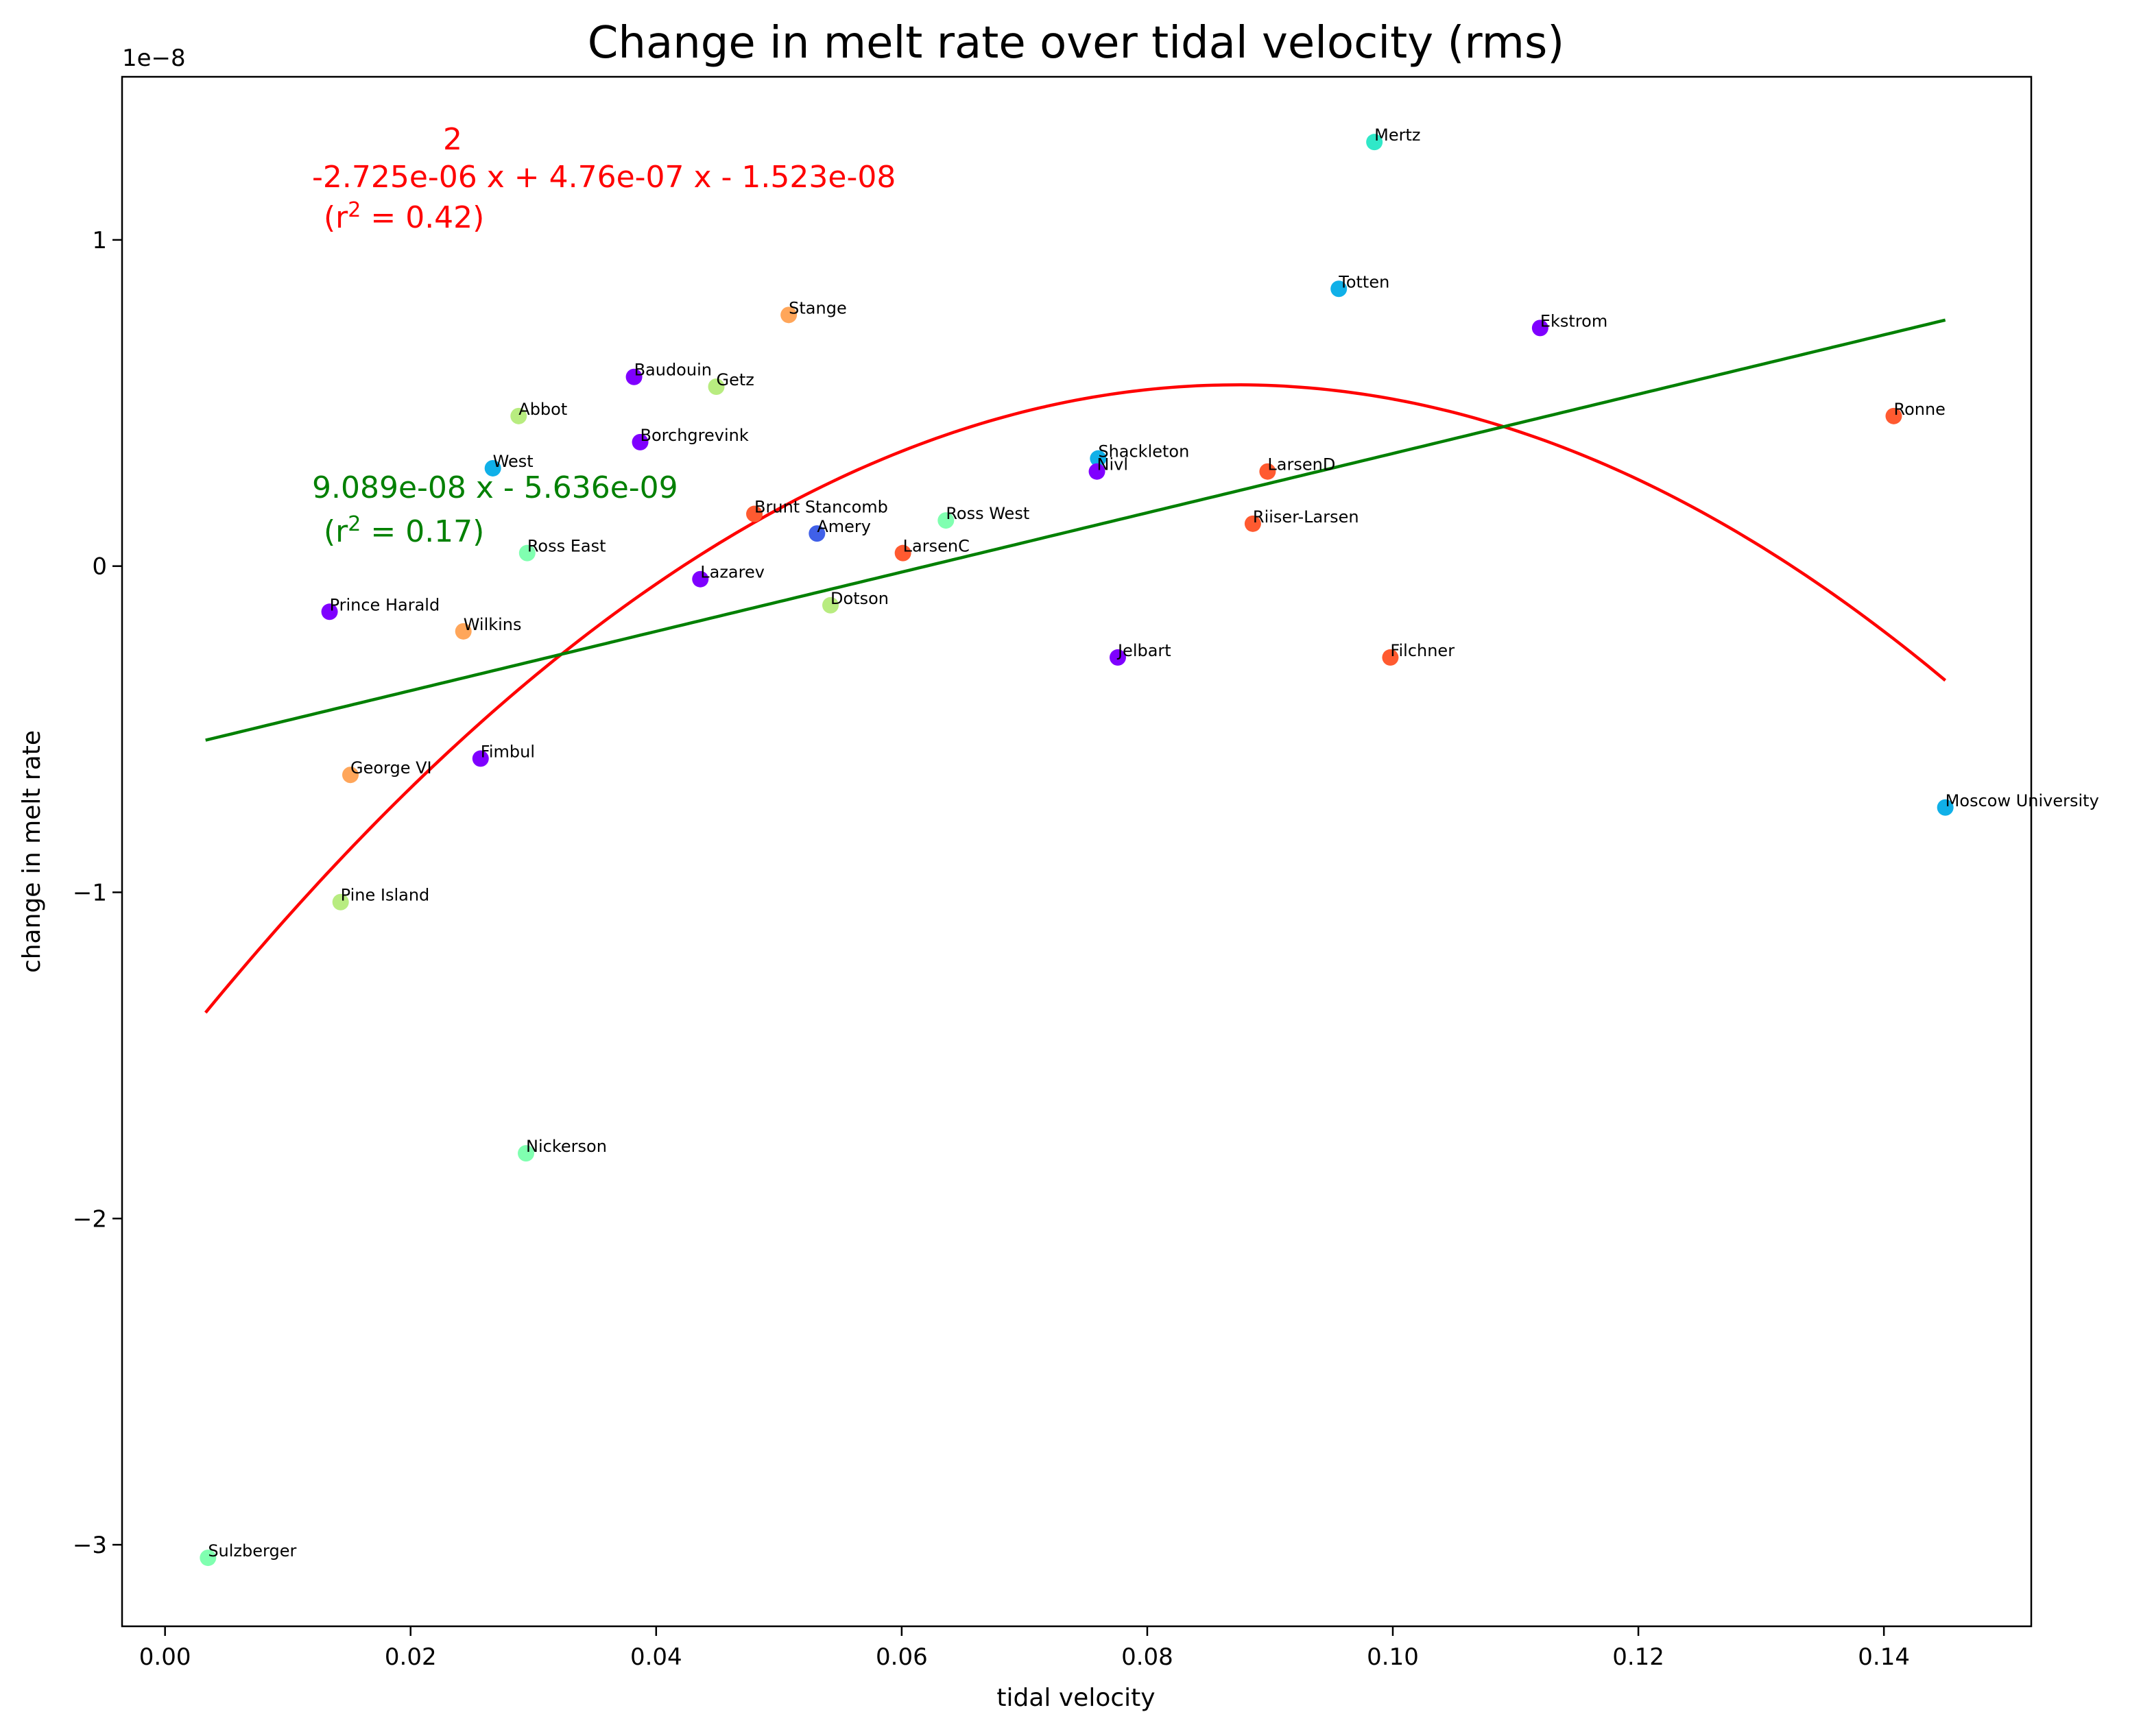 The width and height of the screenshot is (2154, 1736). Describe the element at coordinates (673, 371) in the screenshot. I see `point-label: Baudouin` at that location.